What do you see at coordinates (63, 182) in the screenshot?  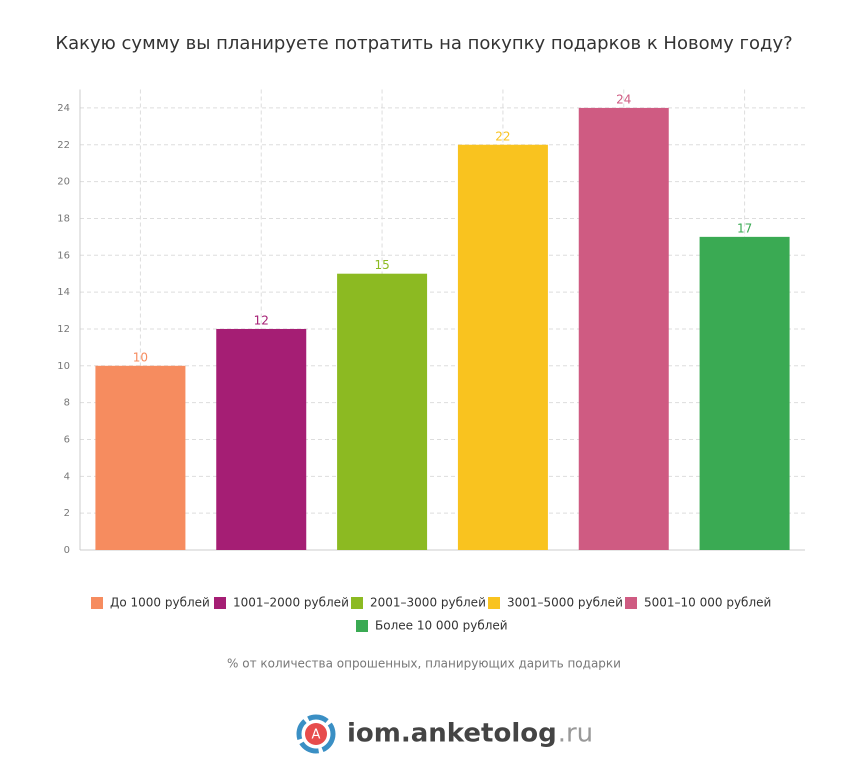 I see `y-tick-label: 20` at bounding box center [63, 182].